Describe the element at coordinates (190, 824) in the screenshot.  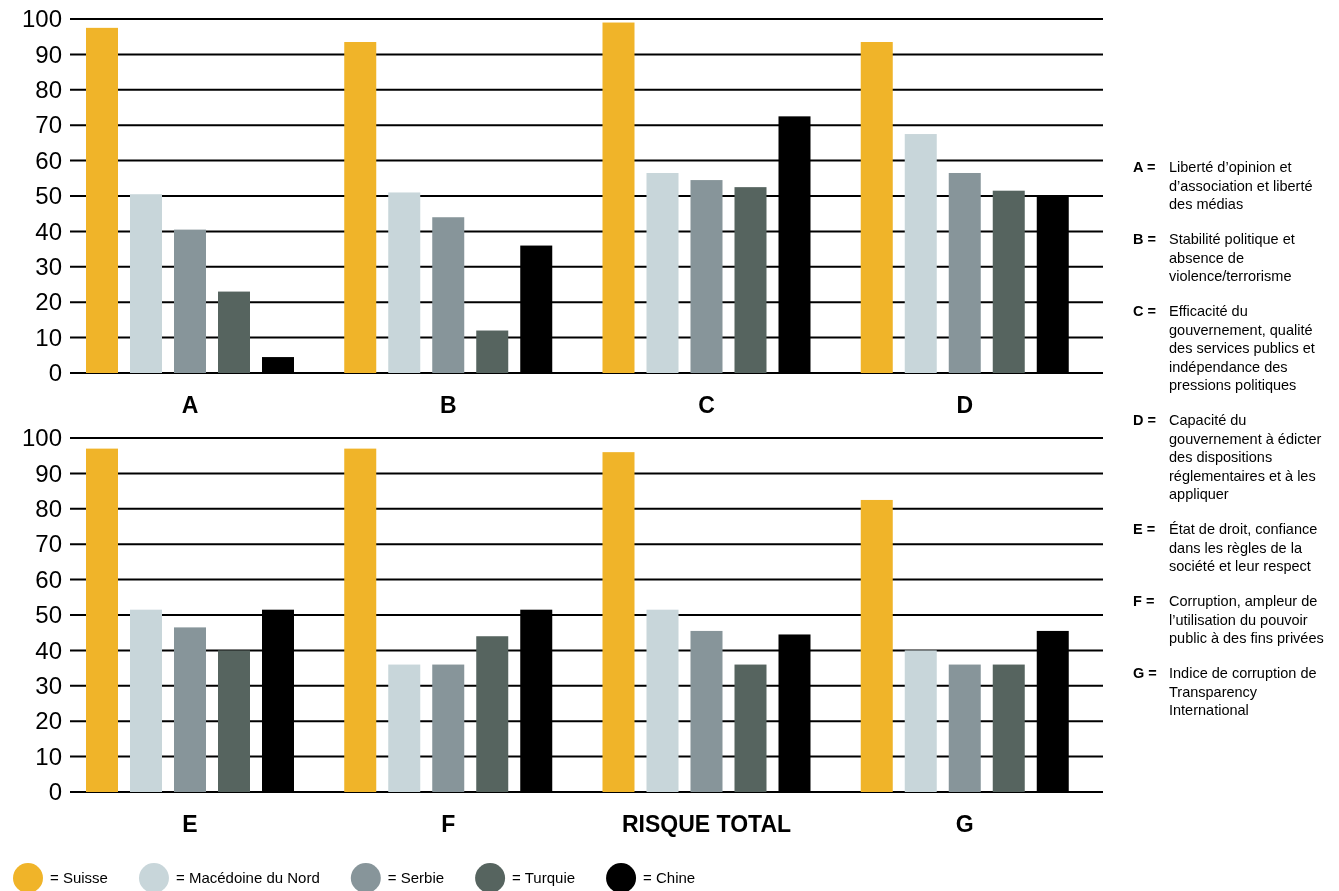
I see `x-tick-label: E` at that location.